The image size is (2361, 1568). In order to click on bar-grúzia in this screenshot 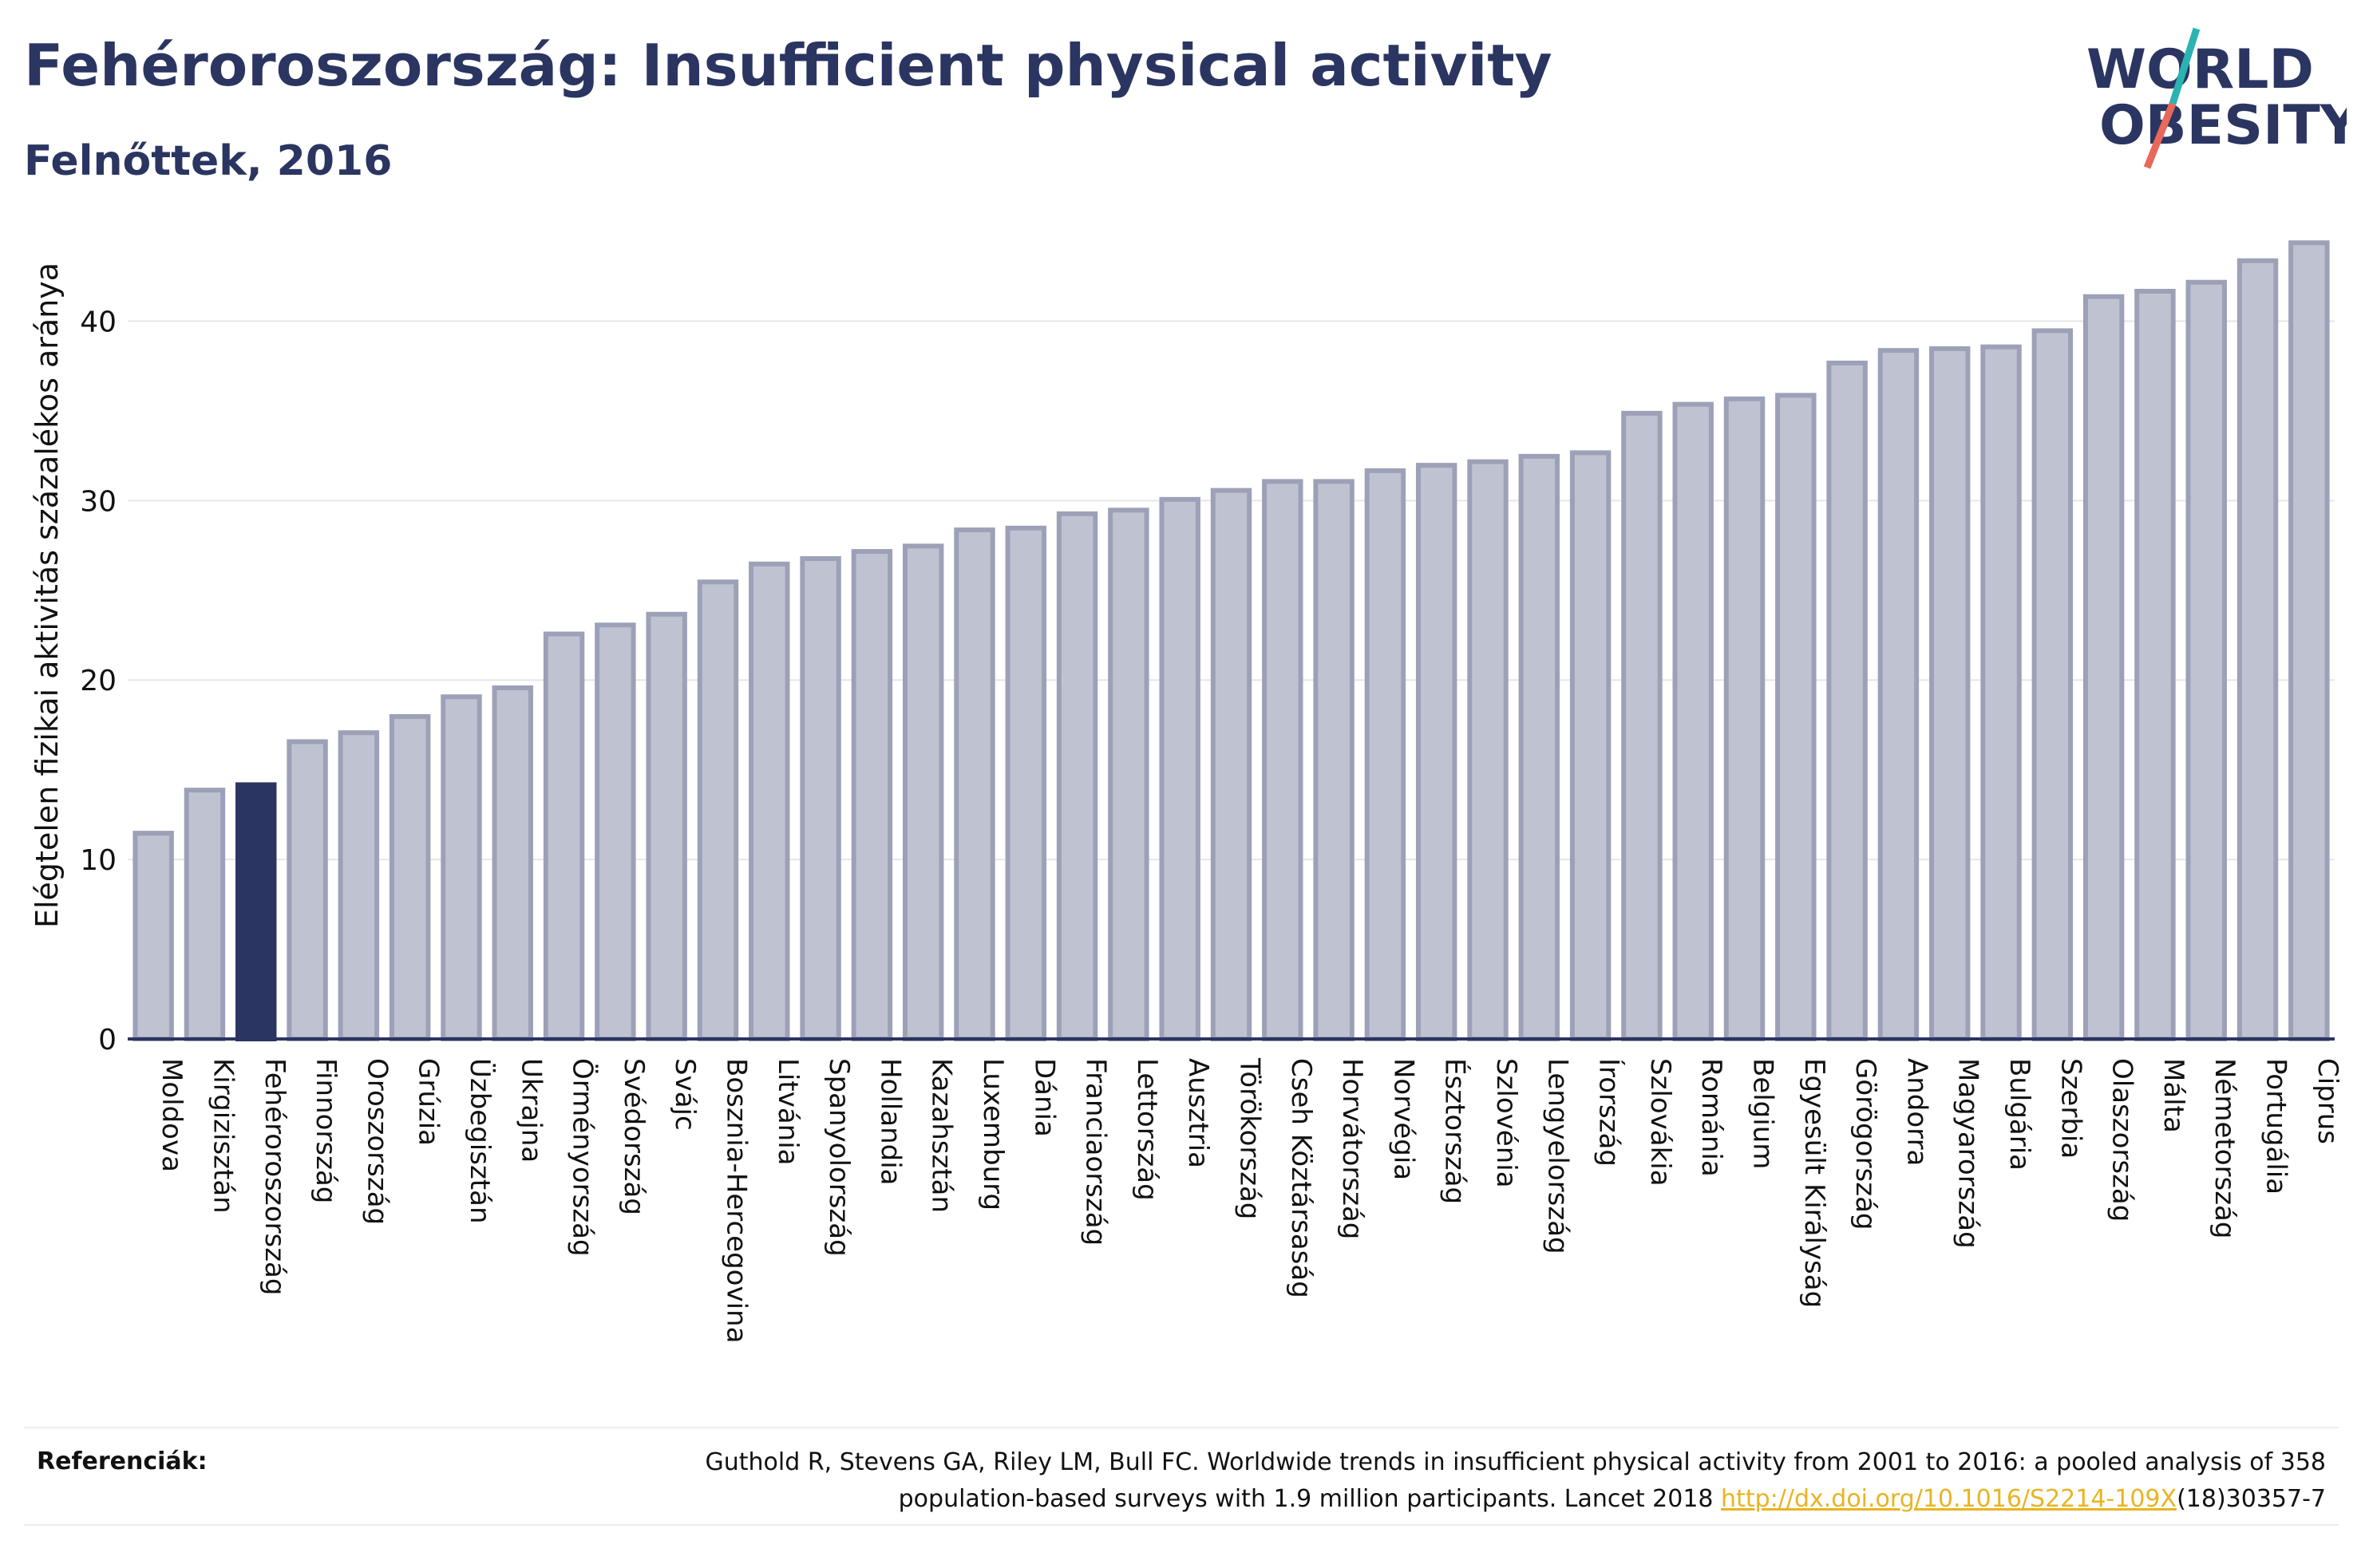, I will do `click(410, 877)`.